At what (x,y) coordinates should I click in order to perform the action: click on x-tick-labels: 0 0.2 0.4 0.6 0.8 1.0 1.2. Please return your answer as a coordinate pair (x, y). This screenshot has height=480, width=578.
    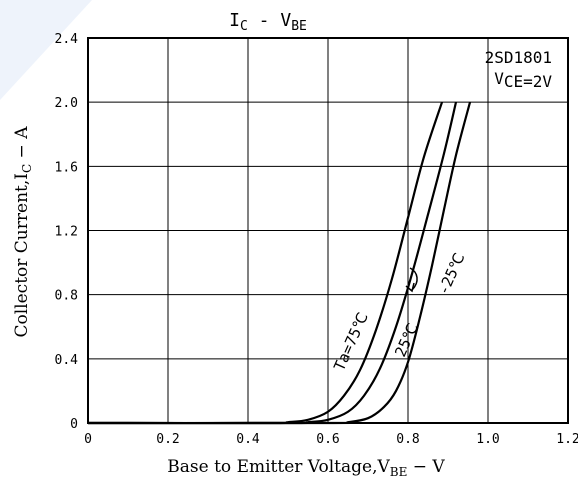
    Looking at the image, I should click on (331, 439).